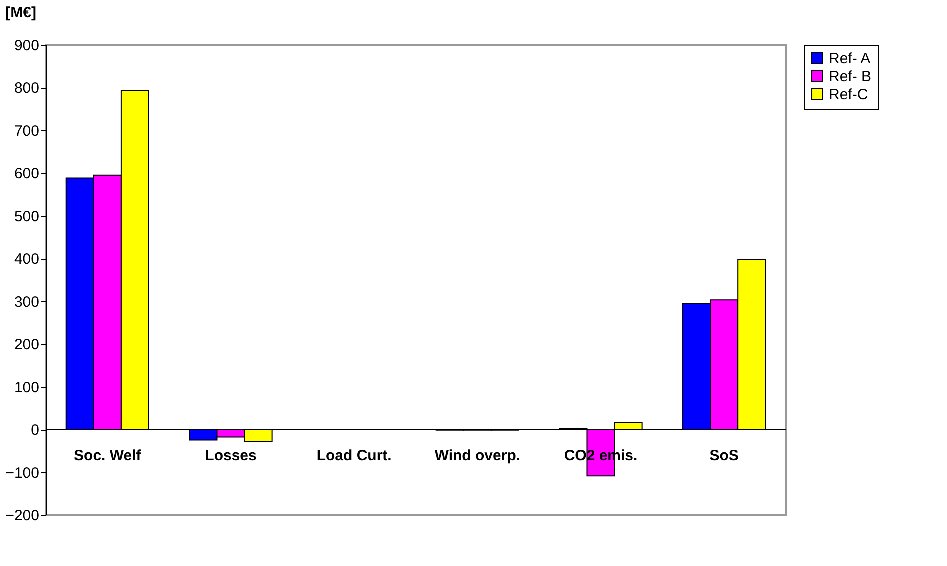 The image size is (947, 566). Describe the element at coordinates (850, 77) in the screenshot. I see `legend-label: Ref- B` at that location.